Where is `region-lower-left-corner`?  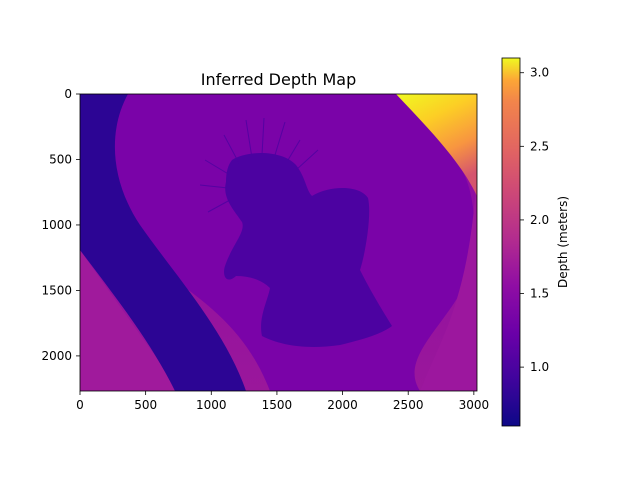
region-lower-left-corner is located at coordinates (130, 320).